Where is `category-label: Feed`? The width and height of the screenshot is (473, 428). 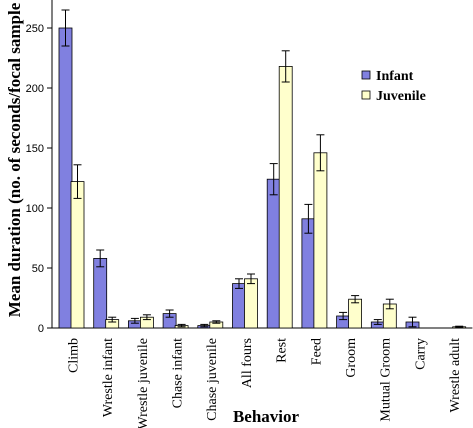
category-label: Feed is located at coordinates (316, 351).